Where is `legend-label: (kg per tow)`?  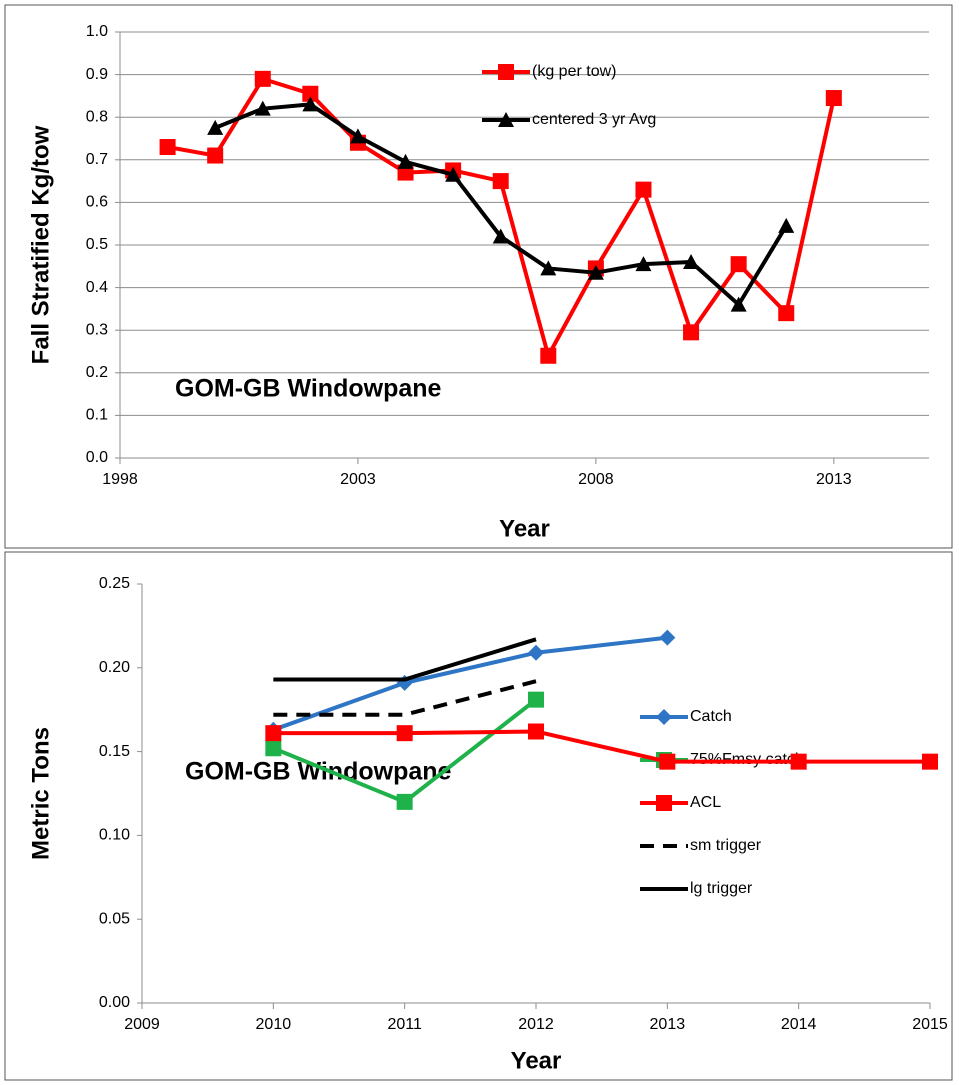 legend-label: (kg per tow) is located at coordinates (574, 71).